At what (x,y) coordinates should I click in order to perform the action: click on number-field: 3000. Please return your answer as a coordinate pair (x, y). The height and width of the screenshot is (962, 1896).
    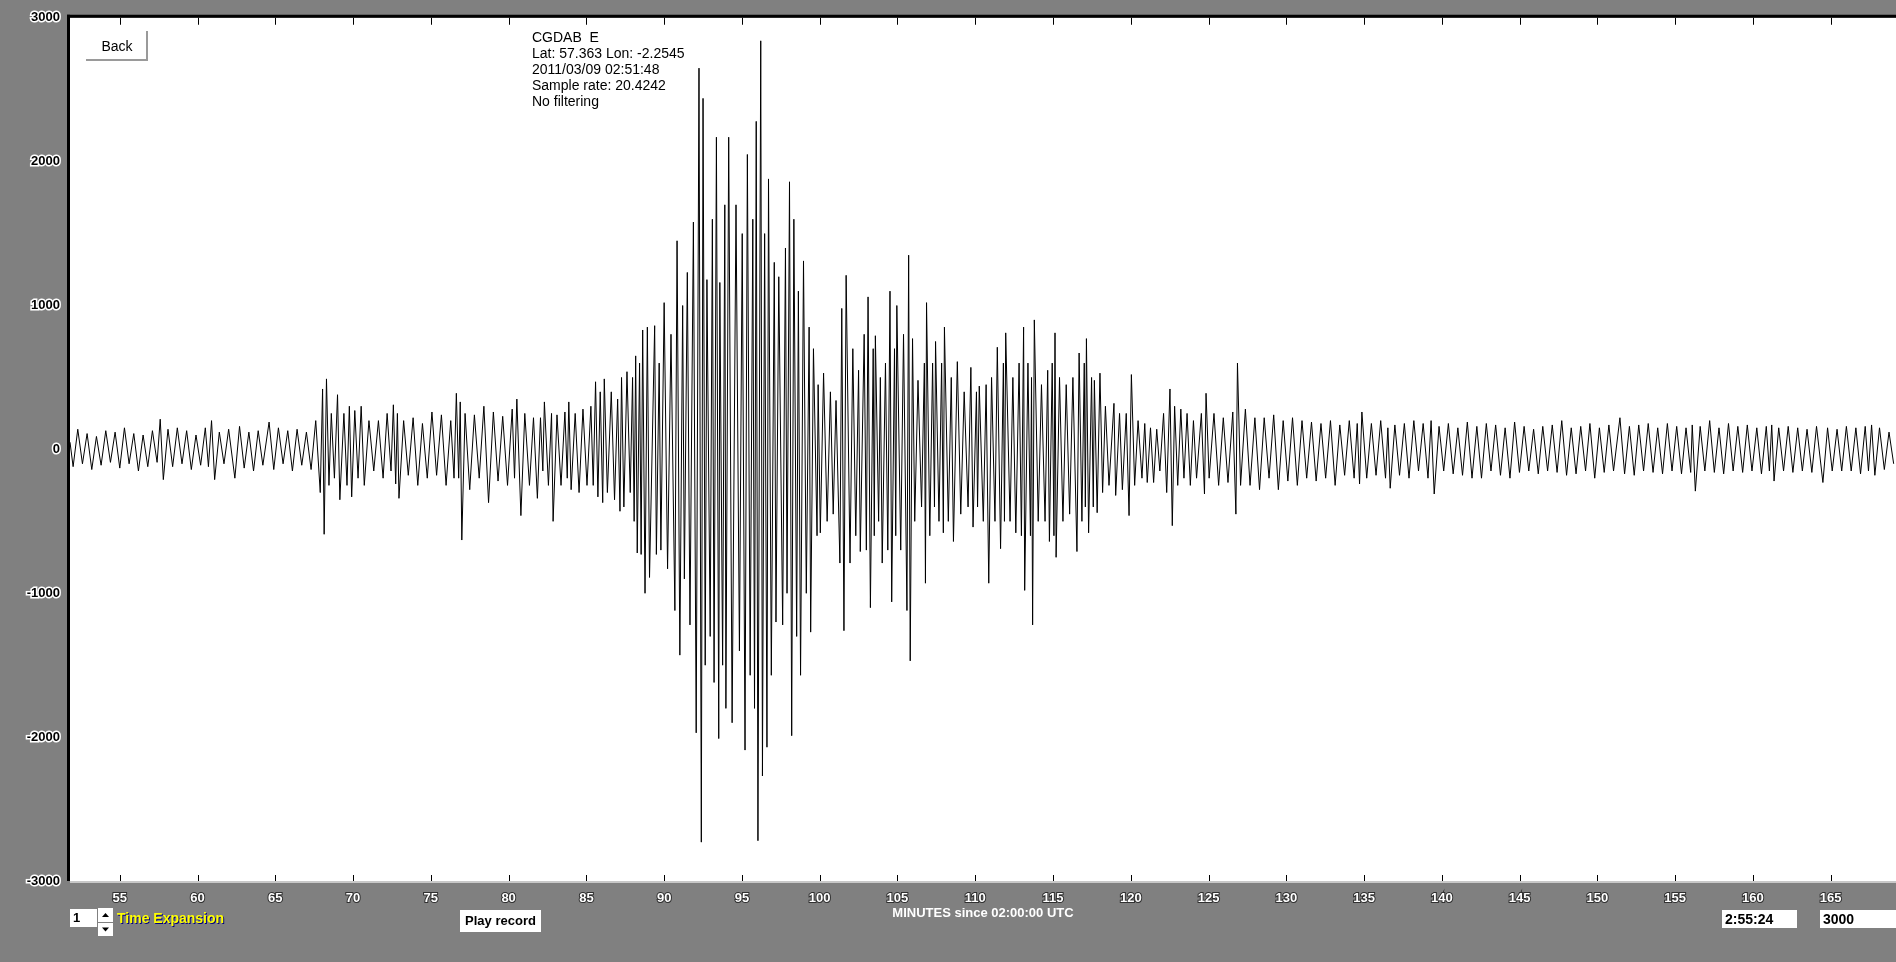
    Looking at the image, I should click on (1858, 919).